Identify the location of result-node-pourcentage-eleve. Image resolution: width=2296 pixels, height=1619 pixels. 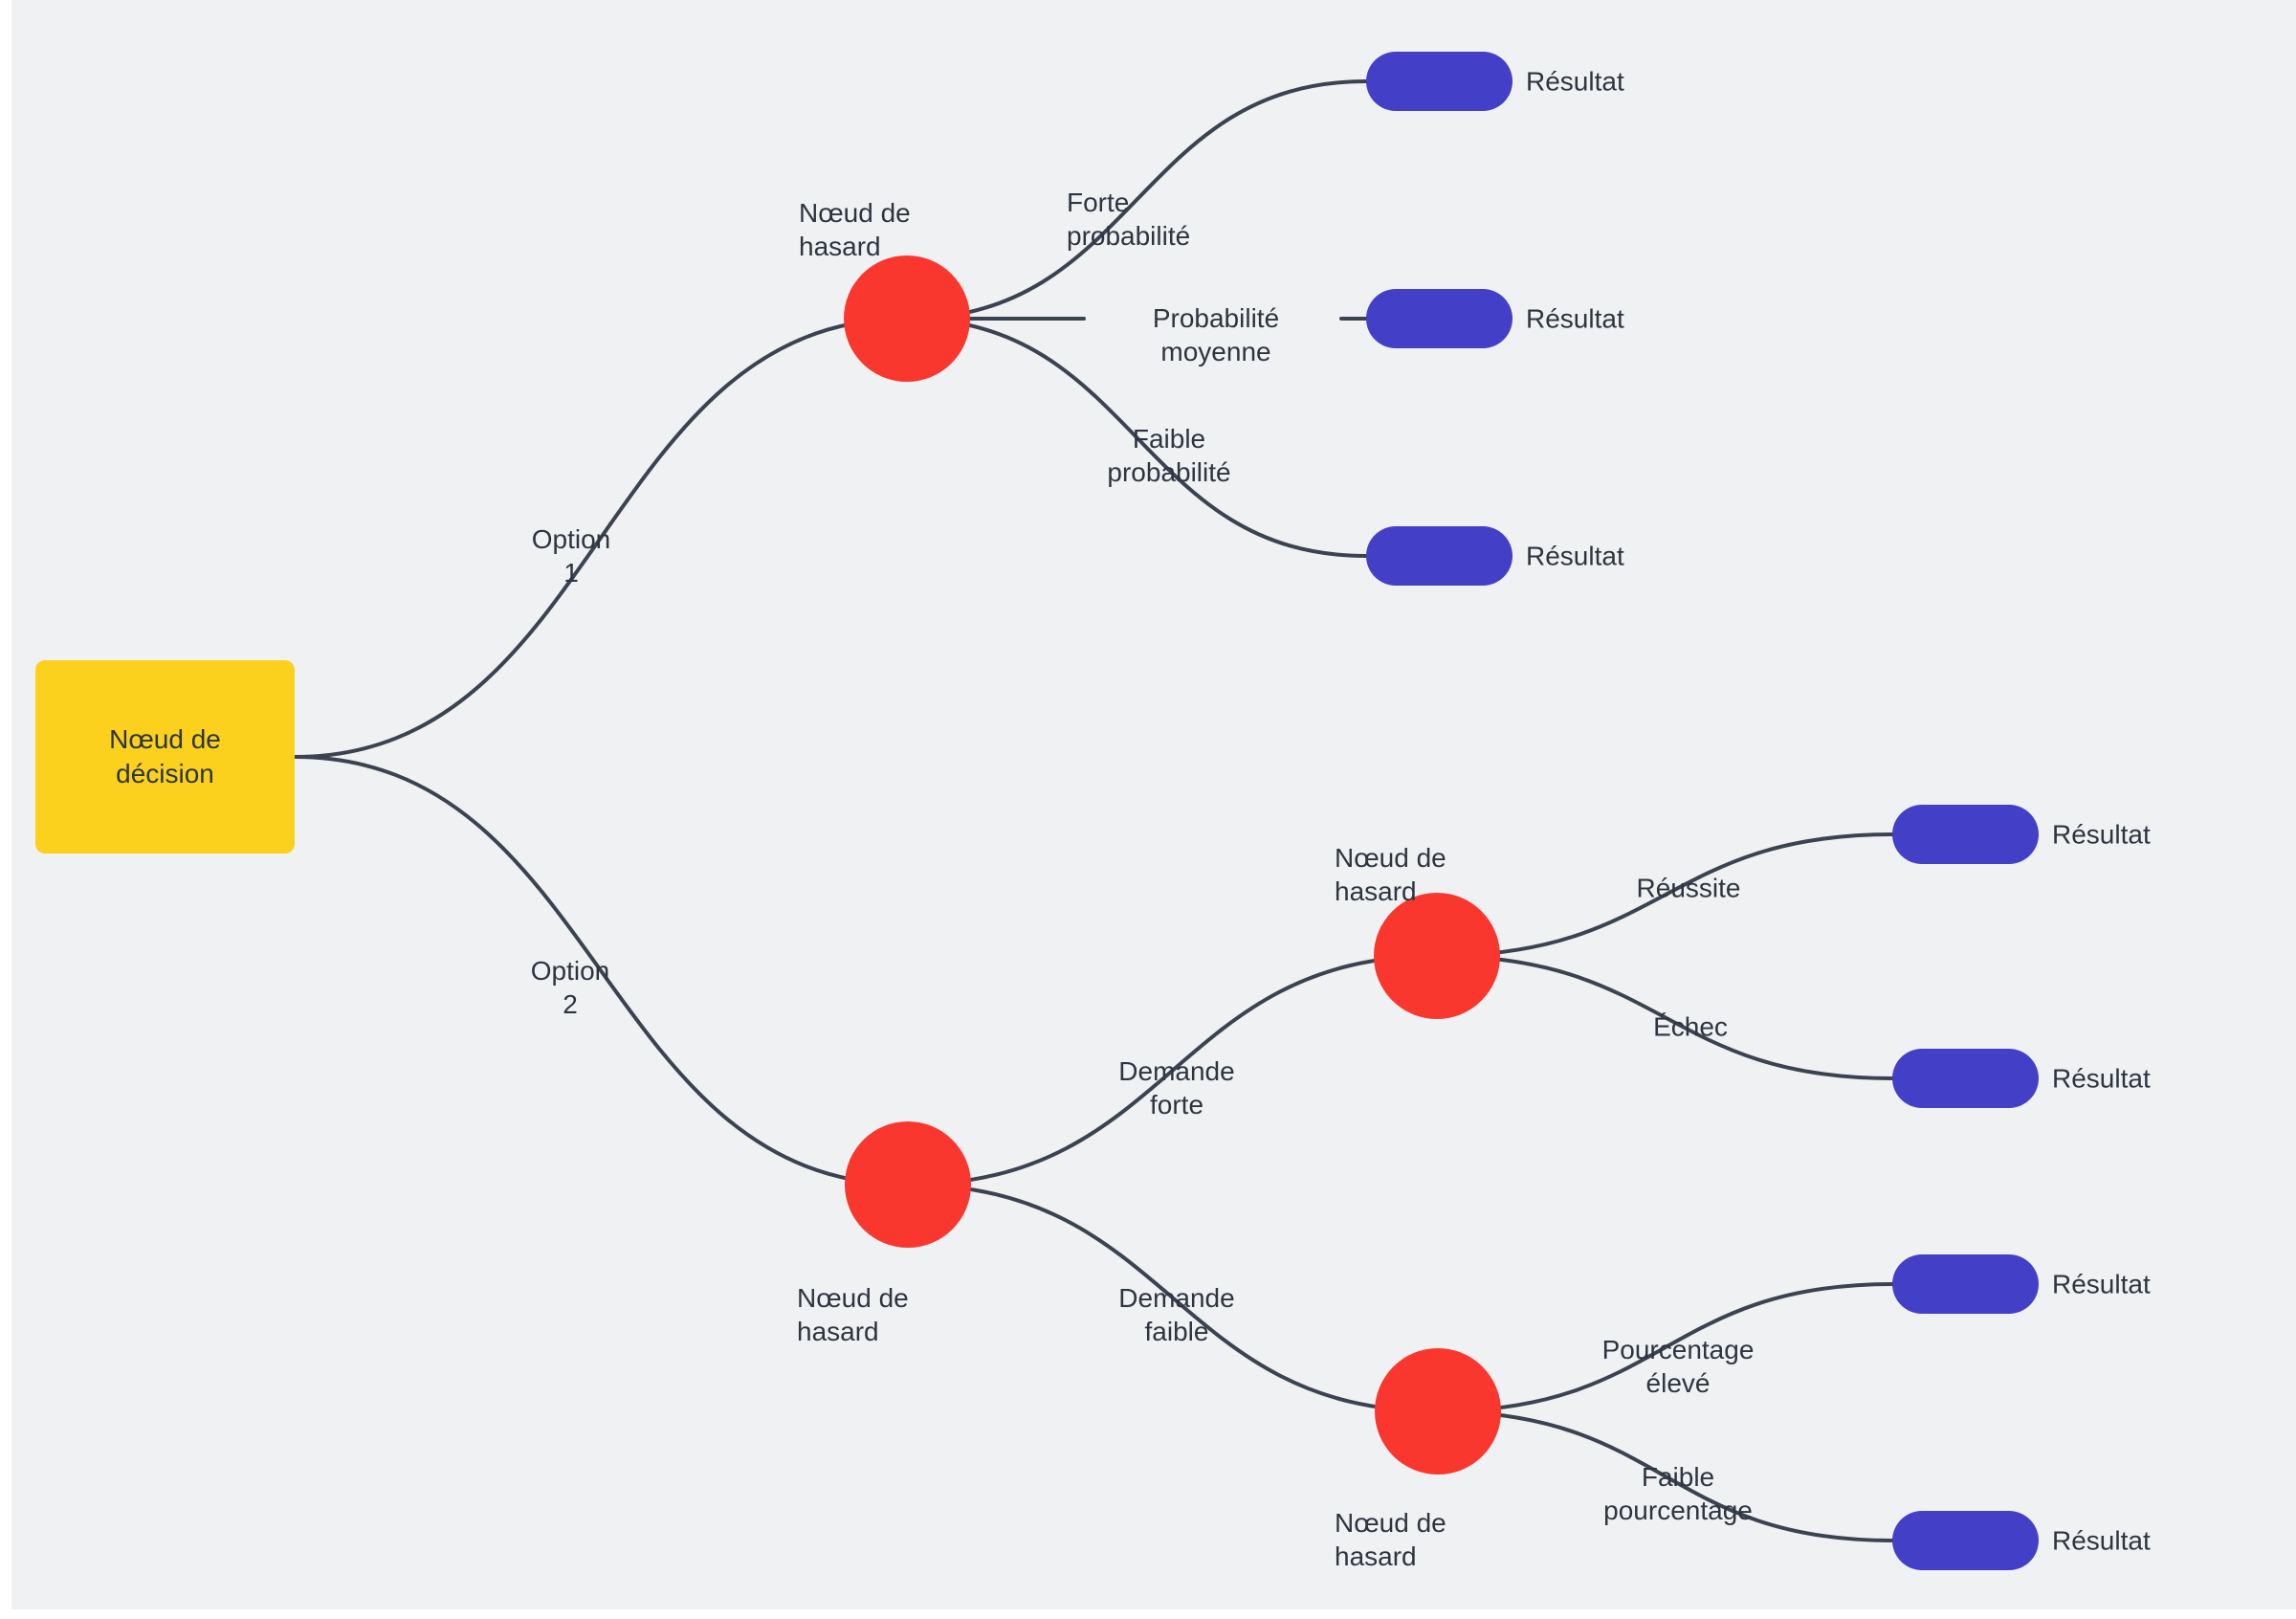
(1966, 1284).